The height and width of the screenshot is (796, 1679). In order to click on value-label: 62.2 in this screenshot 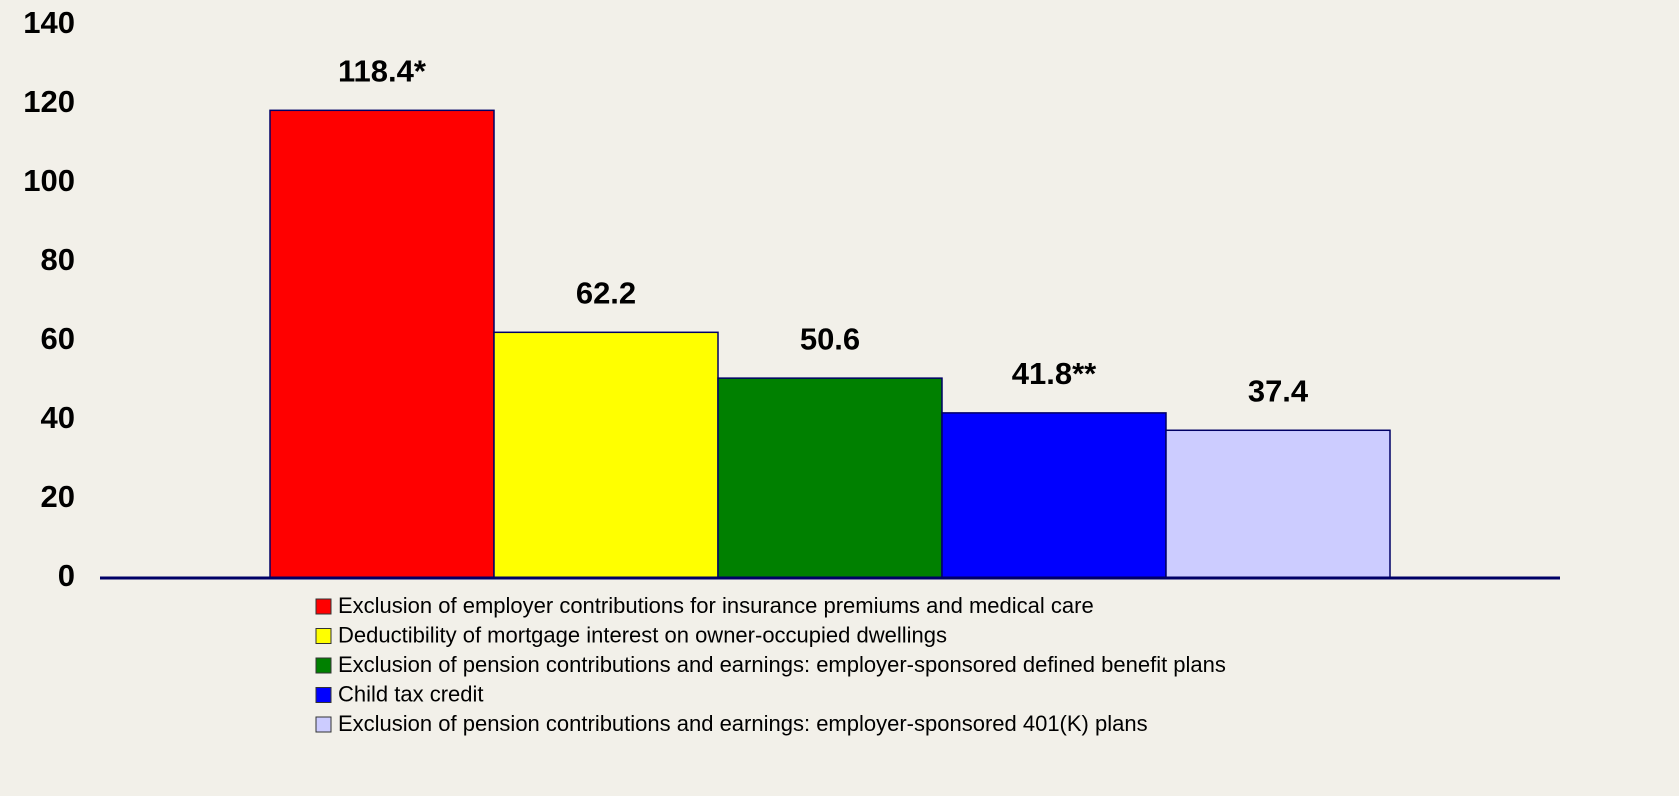, I will do `click(606, 292)`.